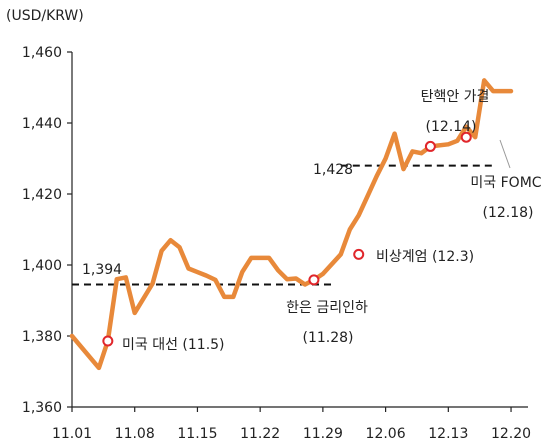 This screenshot has width=558, height=447. Describe the element at coordinates (386, 434) in the screenshot. I see `x-tick-label: 12.06` at that location.